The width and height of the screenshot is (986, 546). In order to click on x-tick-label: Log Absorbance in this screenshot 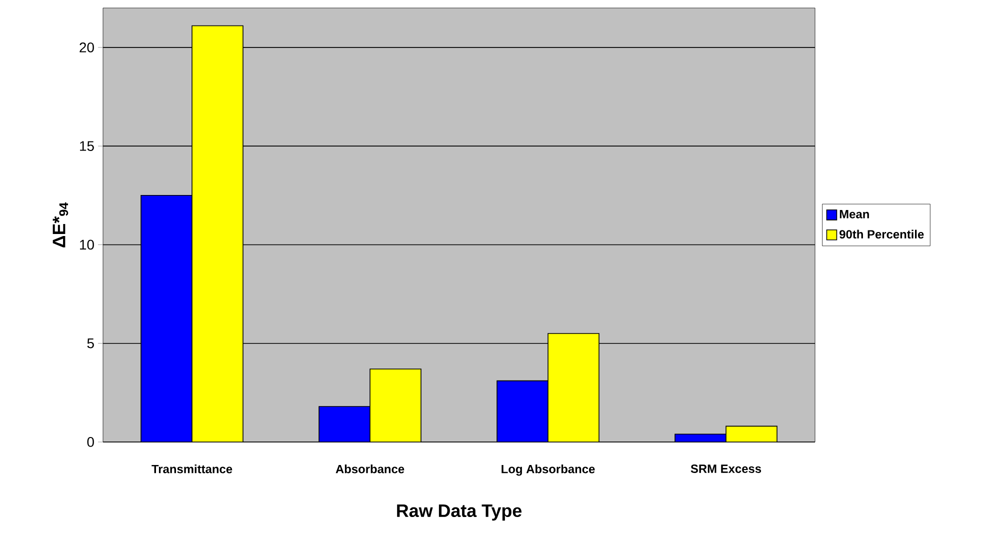, I will do `click(548, 470)`.